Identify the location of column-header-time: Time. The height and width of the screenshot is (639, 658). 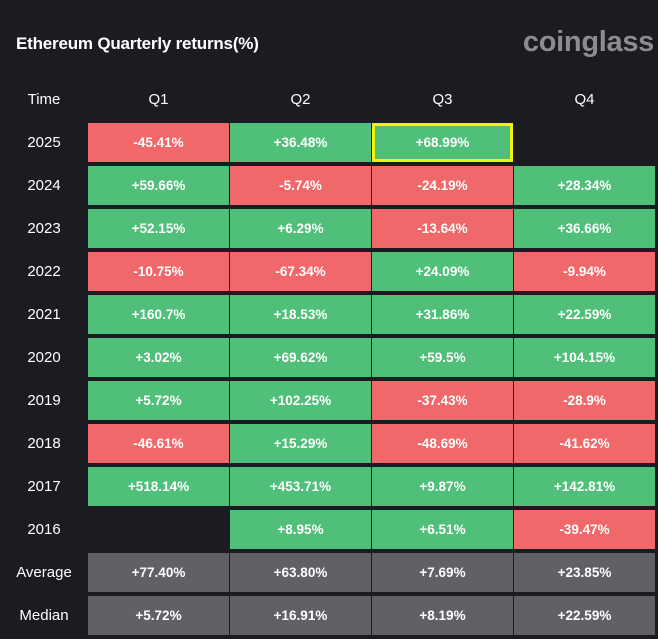
(44, 99).